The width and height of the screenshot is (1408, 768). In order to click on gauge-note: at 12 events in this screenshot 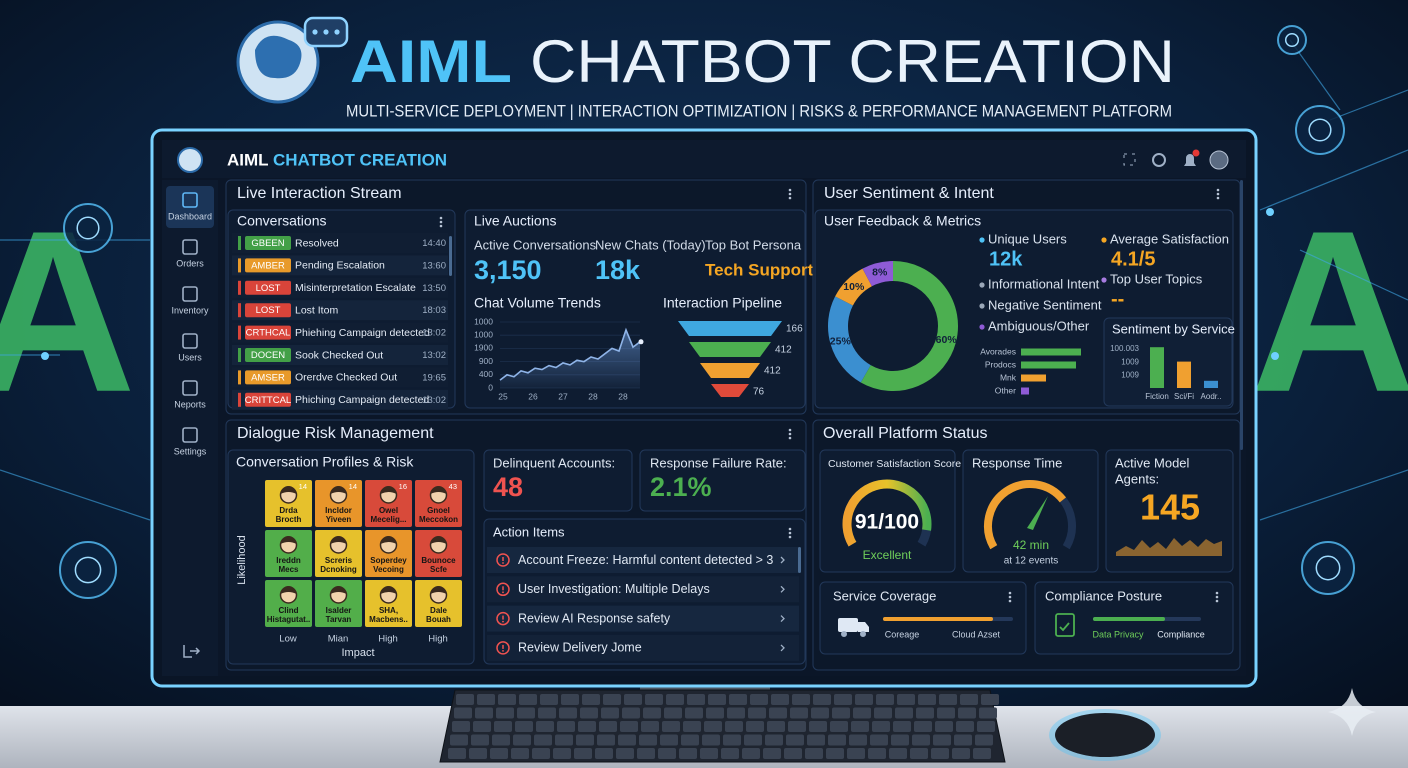, I will do `click(1031, 561)`.